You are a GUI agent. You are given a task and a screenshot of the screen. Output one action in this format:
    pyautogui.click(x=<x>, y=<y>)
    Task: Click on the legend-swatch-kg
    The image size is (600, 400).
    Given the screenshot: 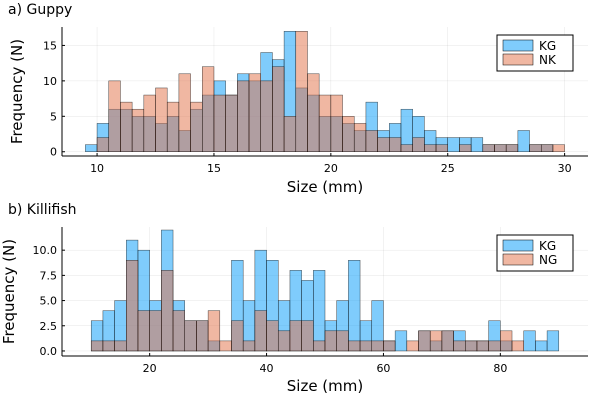 What is the action you would take?
    pyautogui.click(x=518, y=245)
    